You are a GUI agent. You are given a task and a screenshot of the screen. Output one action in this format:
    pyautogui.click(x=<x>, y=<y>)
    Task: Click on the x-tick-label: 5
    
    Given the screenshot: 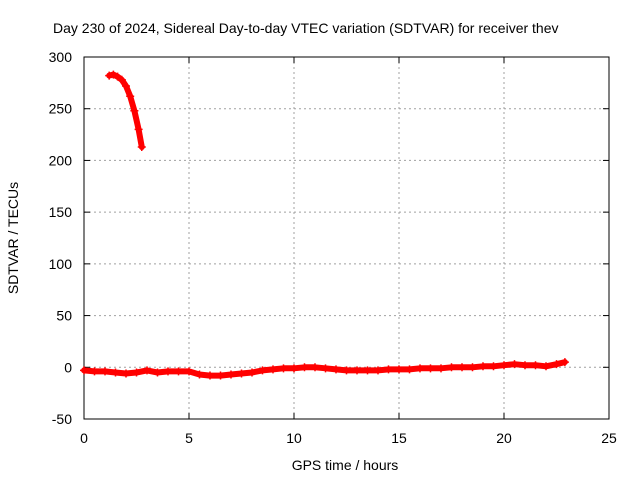 What is the action you would take?
    pyautogui.click(x=189, y=438)
    